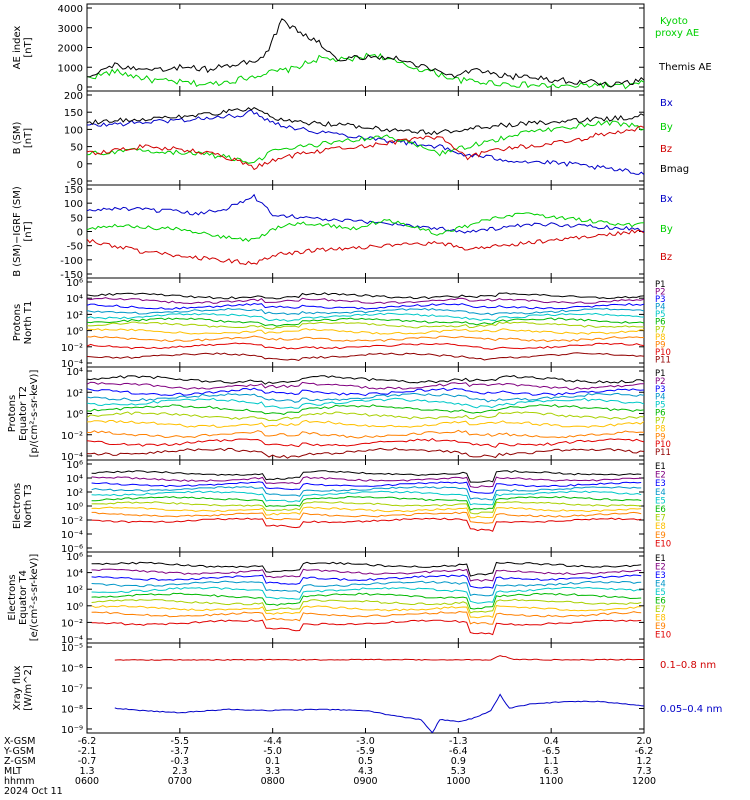 The image size is (750, 800). What do you see at coordinates (17, 48) in the screenshot?
I see `panel-1-ylabel: AE index` at bounding box center [17, 48].